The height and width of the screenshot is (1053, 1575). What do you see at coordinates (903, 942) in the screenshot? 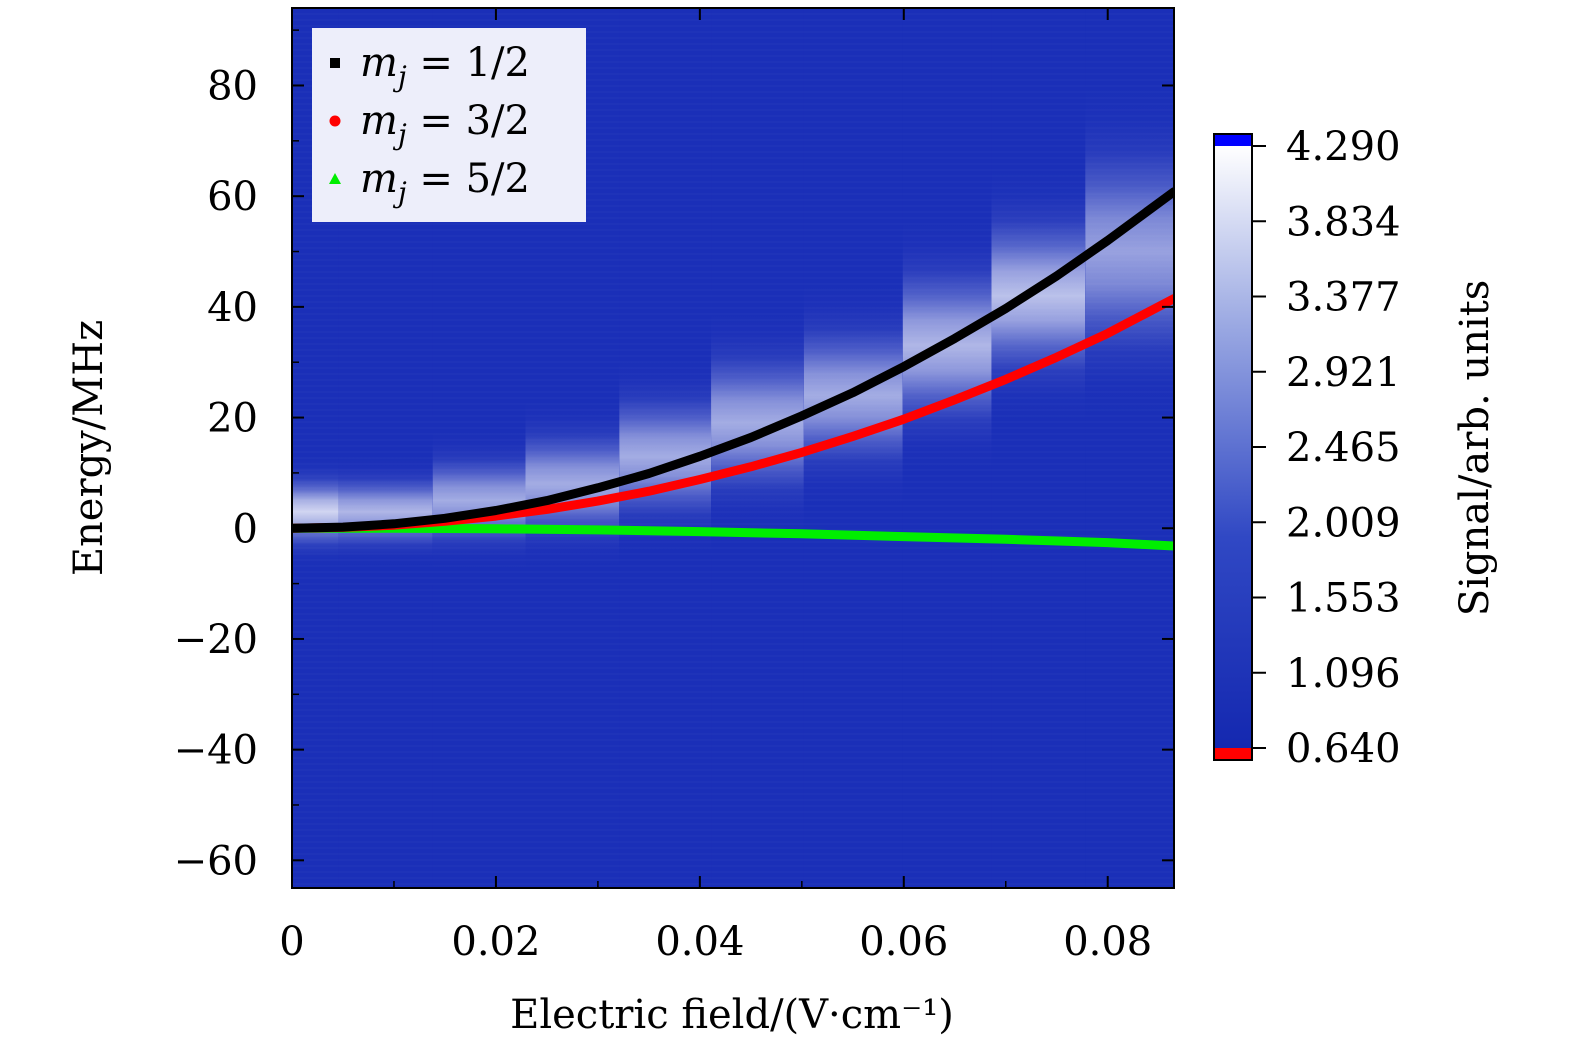
I see `x-tick-label: 0.06` at bounding box center [903, 942].